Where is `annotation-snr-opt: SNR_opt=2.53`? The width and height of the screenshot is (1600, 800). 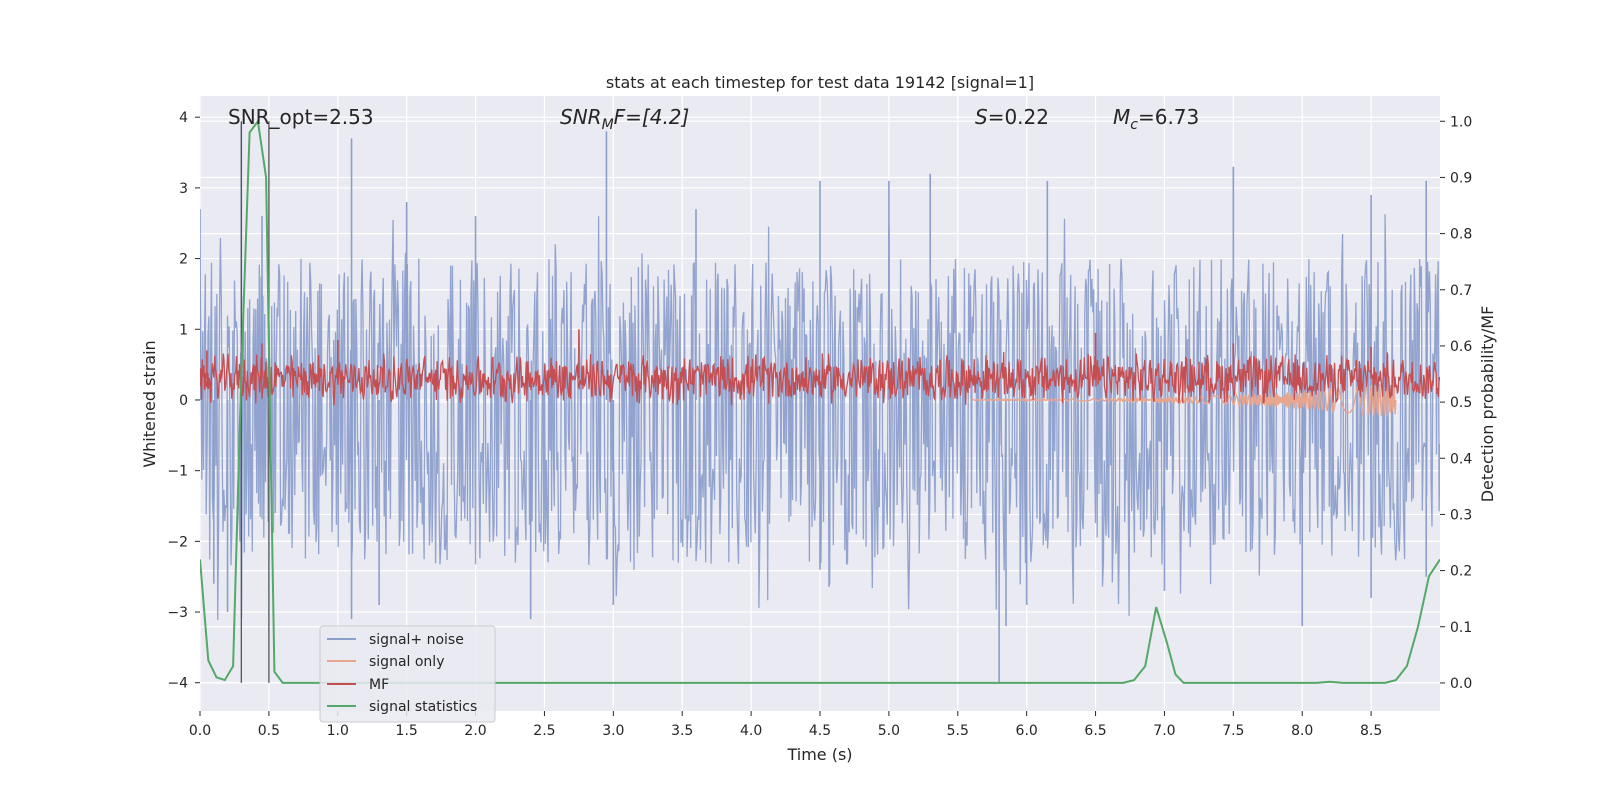
annotation-snr-opt: SNR_opt=2.53 is located at coordinates (301, 117).